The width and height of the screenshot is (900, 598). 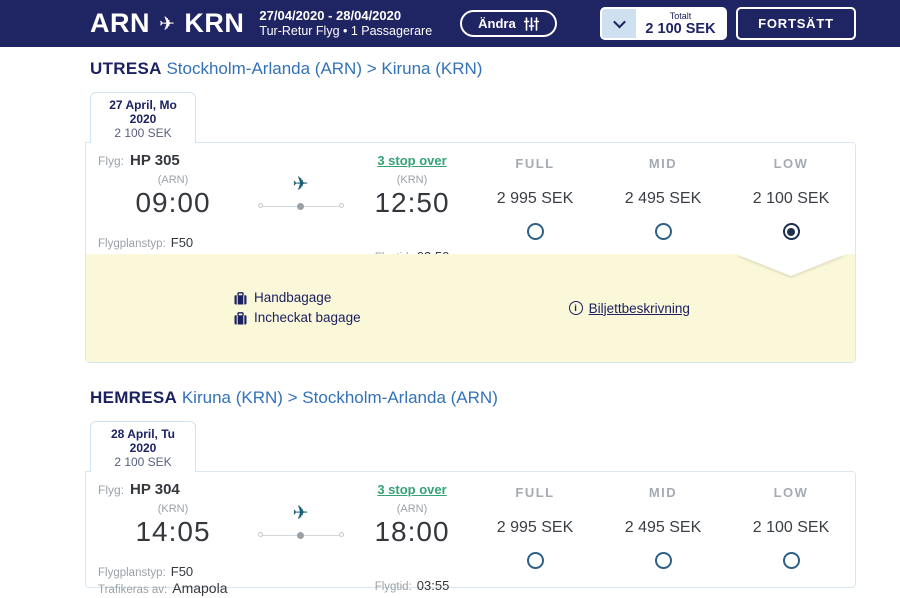 I want to click on origin-dot, so click(x=260, y=205).